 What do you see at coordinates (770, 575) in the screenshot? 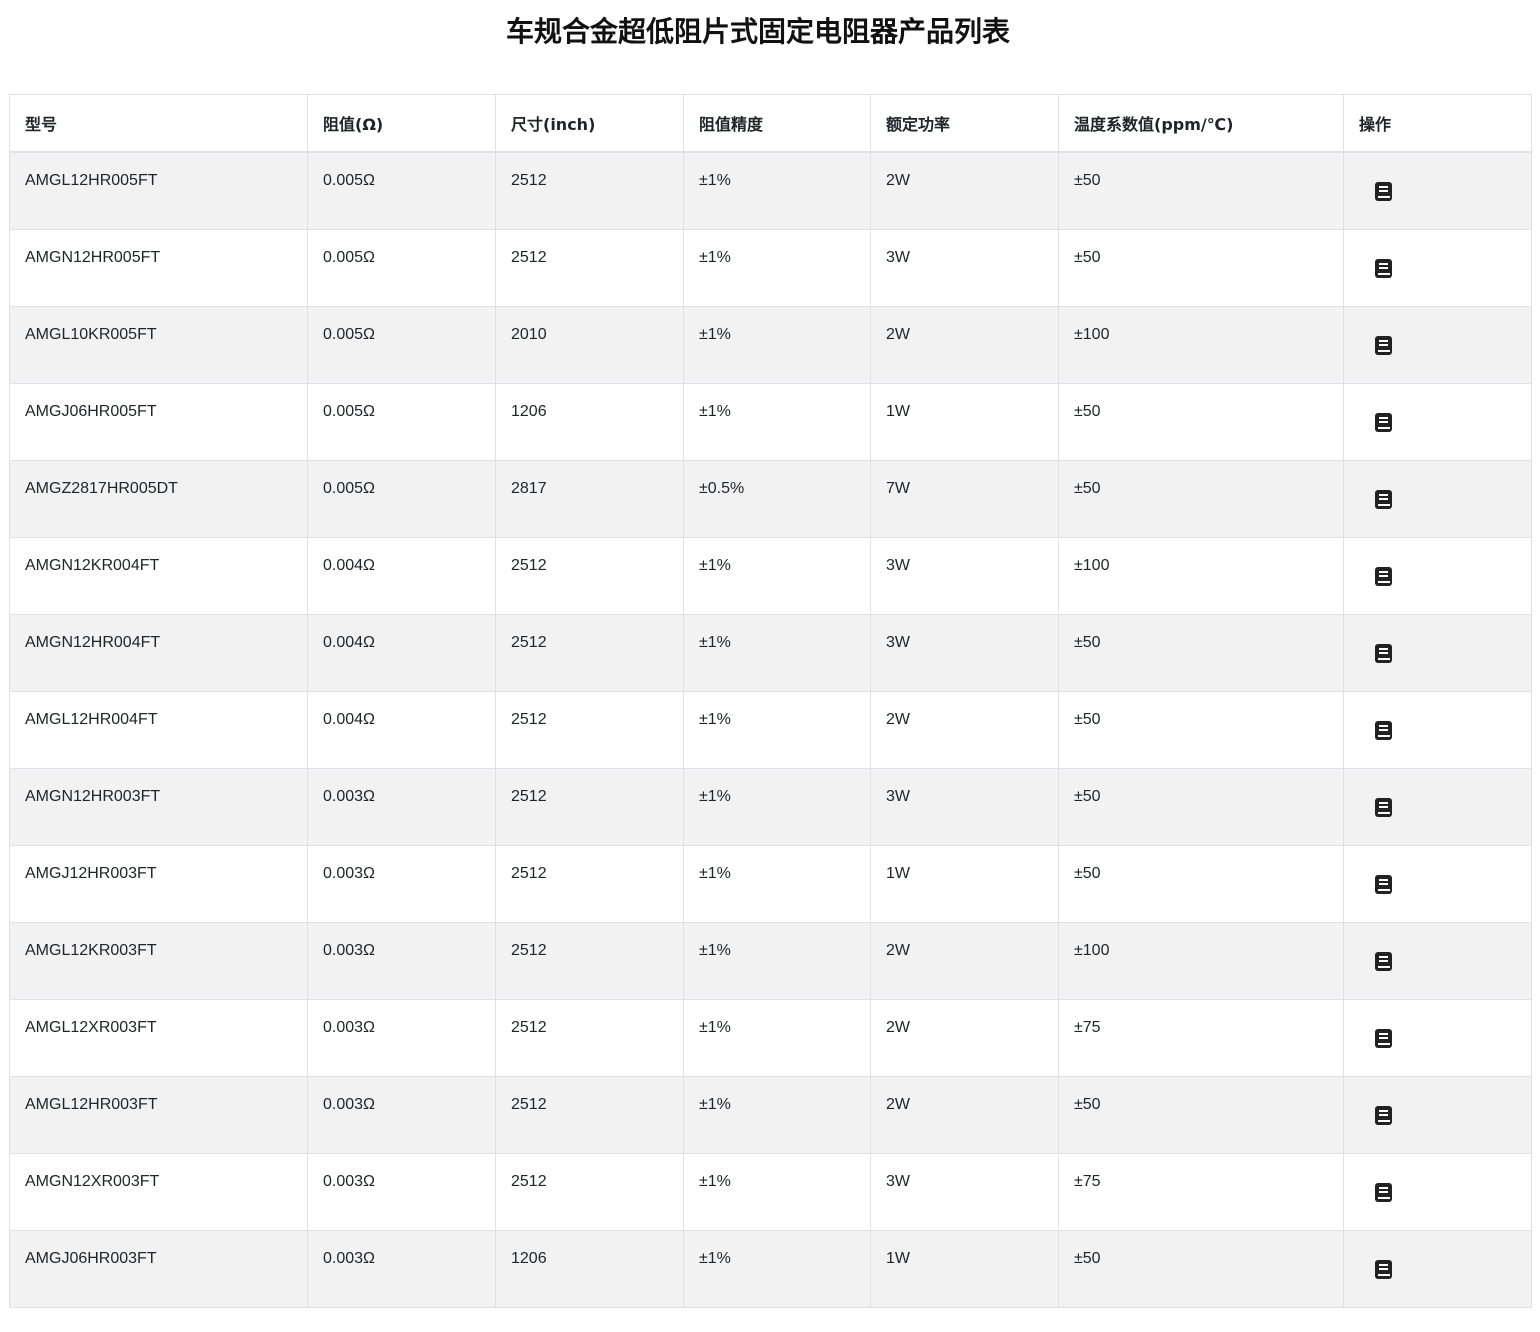
I see `table-row: AMGN12KR004FT 0.004Ω 2512 ±1% 3W ±100` at bounding box center [770, 575].